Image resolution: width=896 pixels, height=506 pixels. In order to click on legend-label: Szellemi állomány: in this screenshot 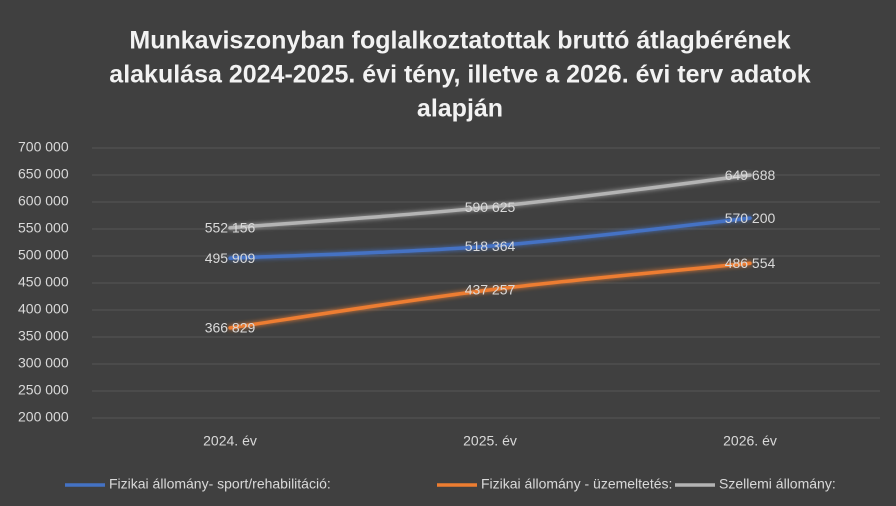, I will do `click(777, 484)`.